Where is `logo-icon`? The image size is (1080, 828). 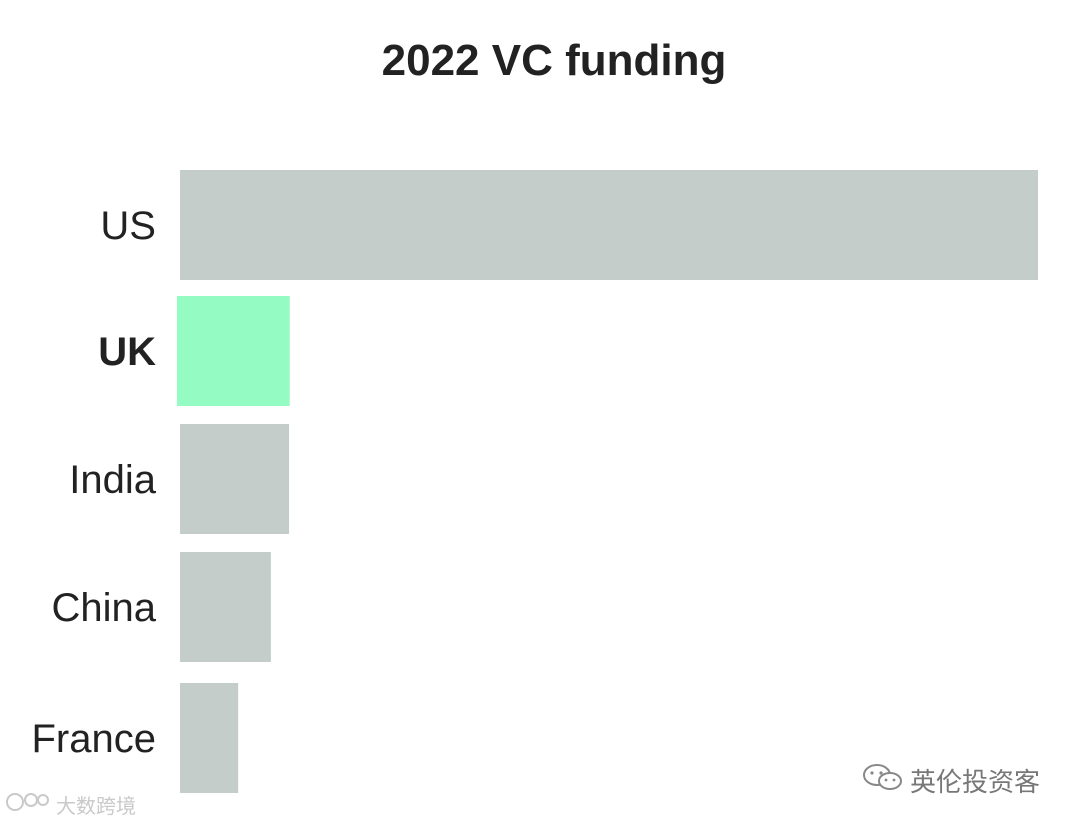 logo-icon is located at coordinates (28, 805).